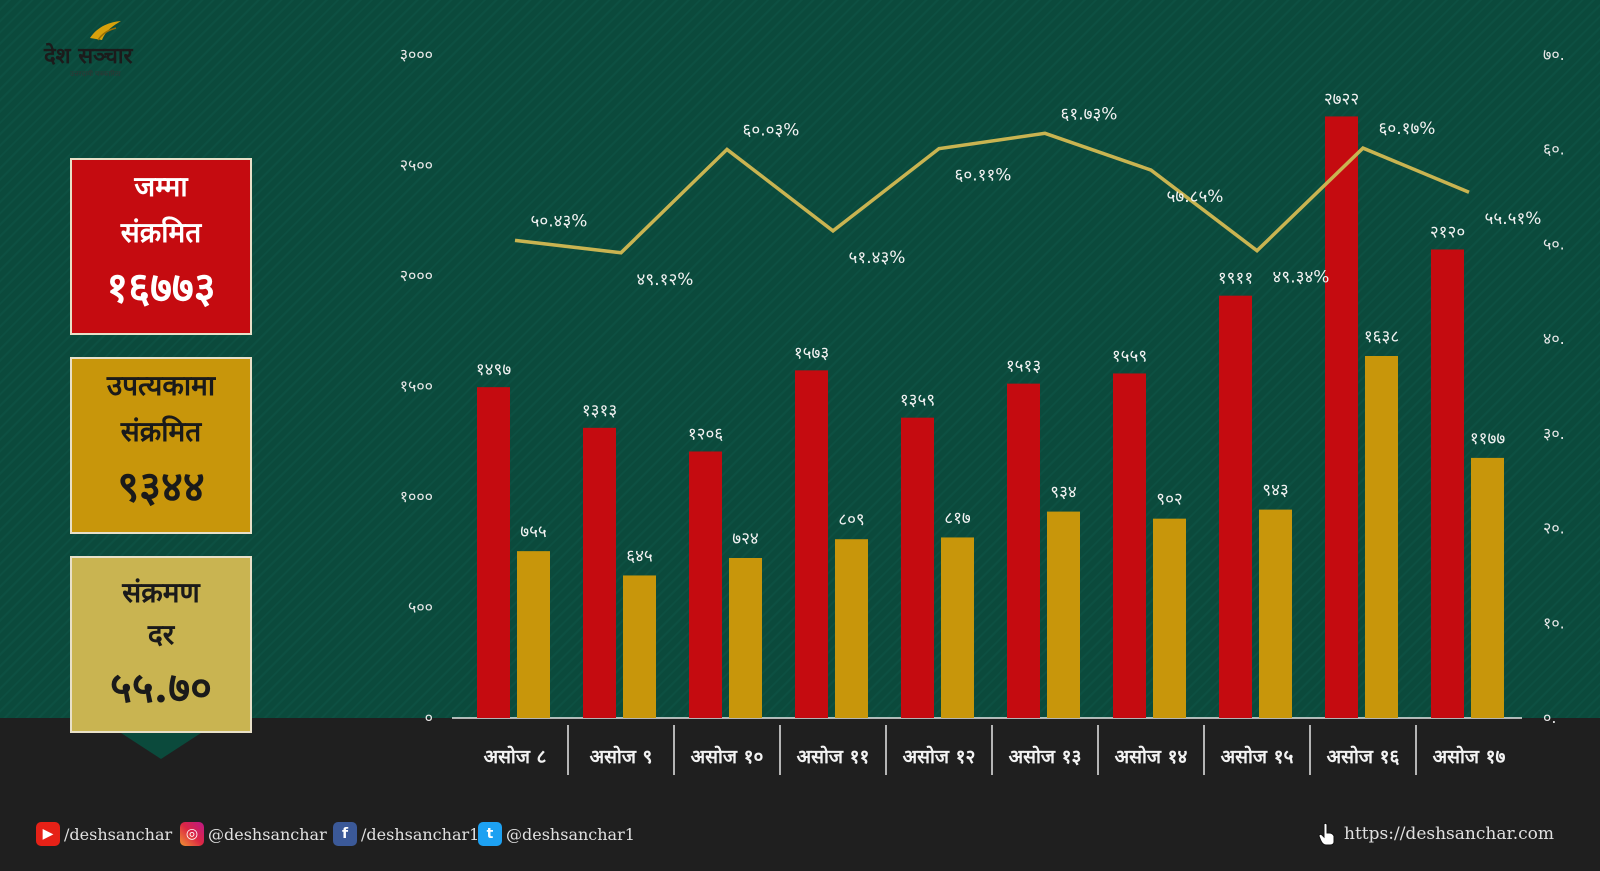 This screenshot has height=871, width=1600. What do you see at coordinates (161, 644) in the screenshot?
I see `stat-infection-rate: संक्रमण दर ५५.७०` at bounding box center [161, 644].